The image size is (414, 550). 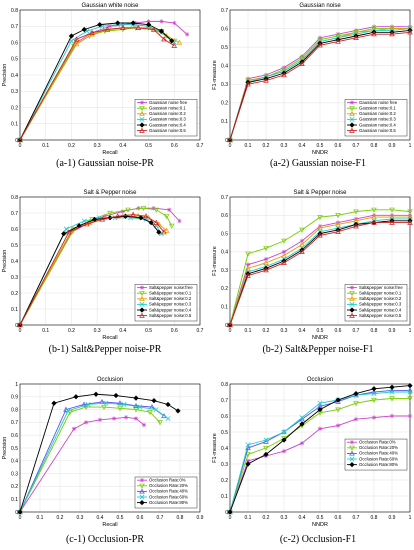 What do you see at coordinates (317, 349) in the screenshot?
I see `caption-b2: (b-2) Salt&Pepper noise-F1` at bounding box center [317, 349].